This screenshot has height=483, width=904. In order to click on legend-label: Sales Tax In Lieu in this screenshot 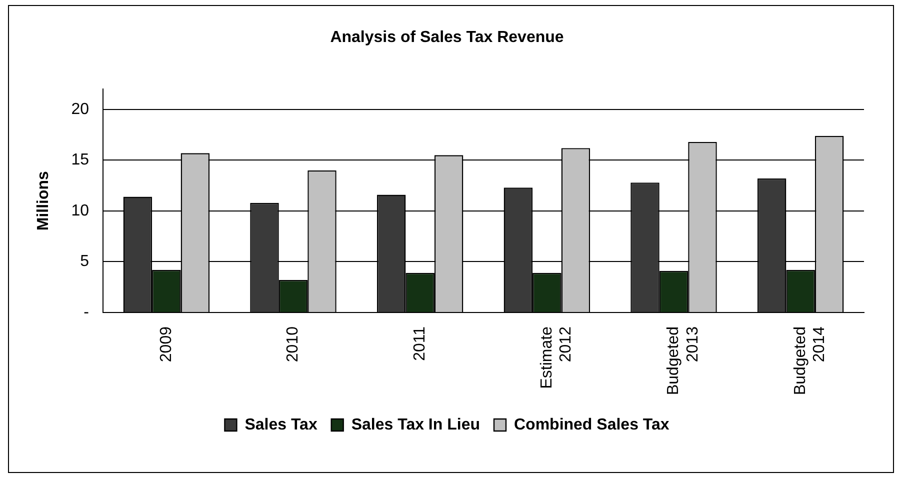, I will do `click(415, 425)`.